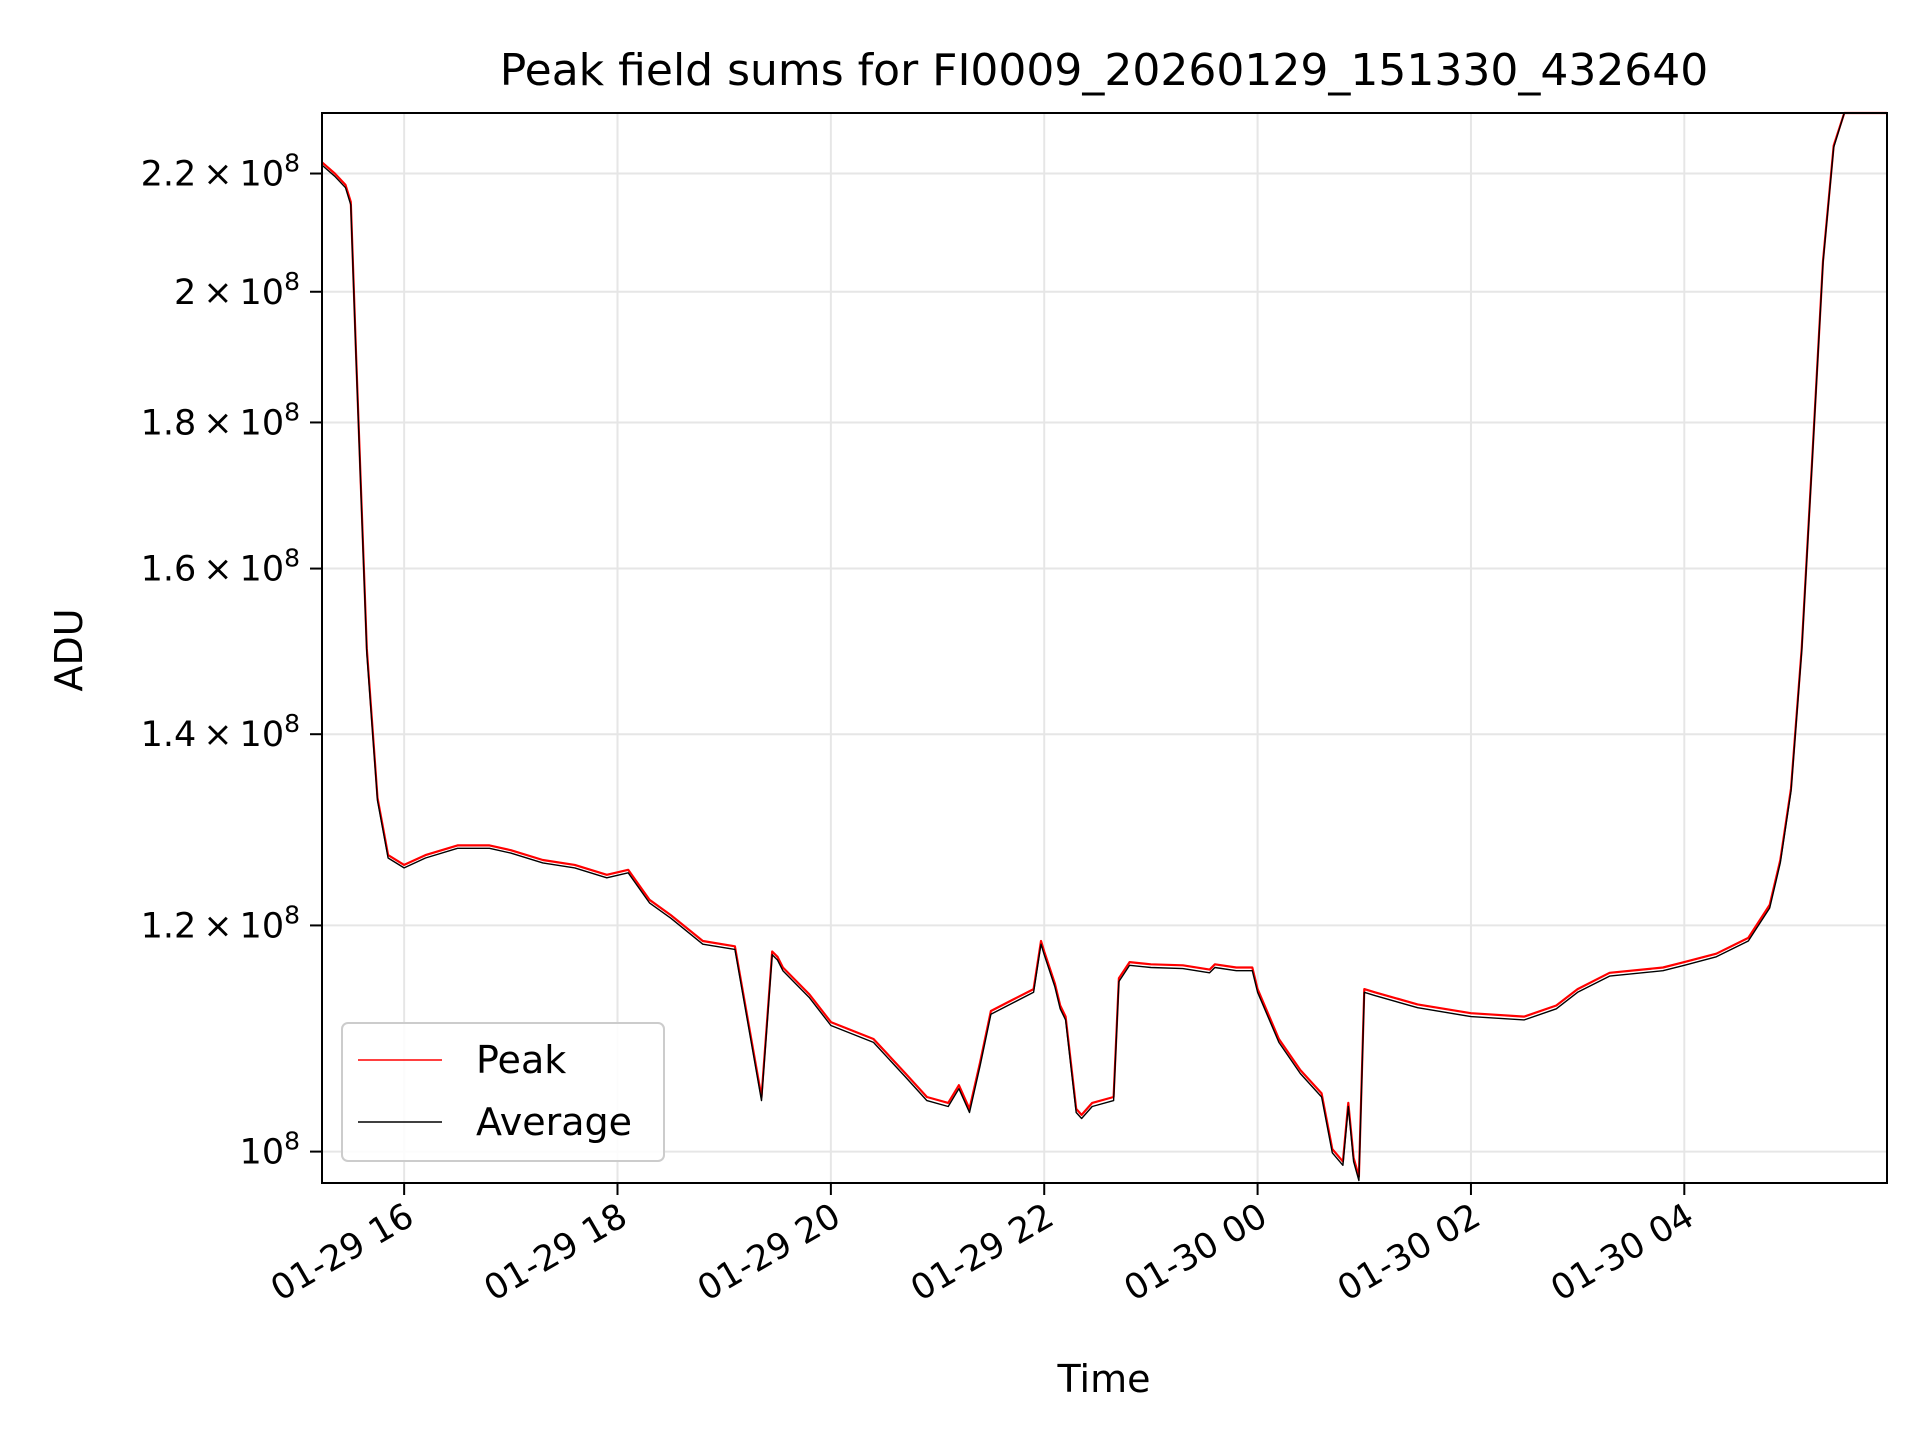 This screenshot has height=1440, width=1920. What do you see at coordinates (1623, 1252) in the screenshot?
I see `x-tick-label: 01-30 04` at bounding box center [1623, 1252].